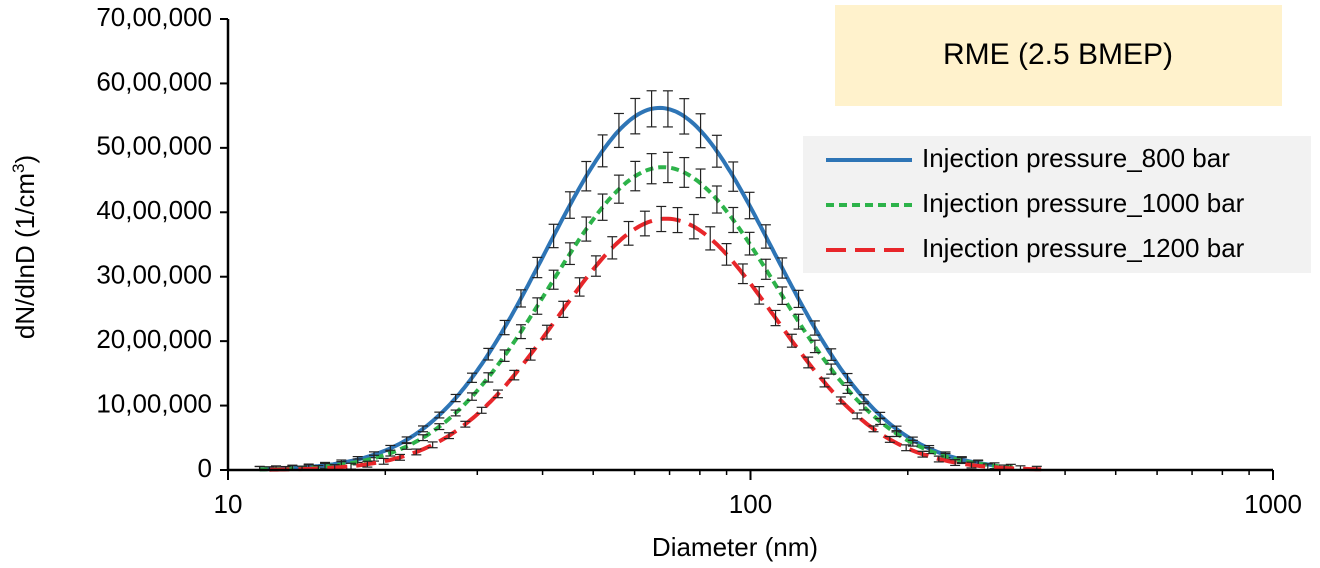 Image resolution: width=1320 pixels, height=568 pixels. Describe the element at coordinates (154, 275) in the screenshot. I see `y-tick-label: 30,00,000` at that location.